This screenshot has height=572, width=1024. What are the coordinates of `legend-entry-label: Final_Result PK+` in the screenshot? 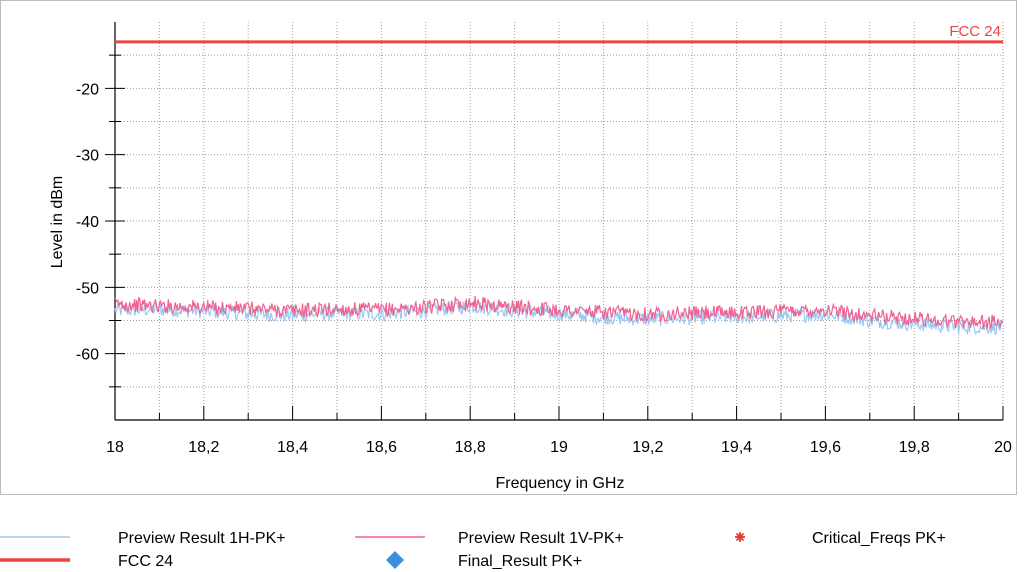 It's located at (520, 561).